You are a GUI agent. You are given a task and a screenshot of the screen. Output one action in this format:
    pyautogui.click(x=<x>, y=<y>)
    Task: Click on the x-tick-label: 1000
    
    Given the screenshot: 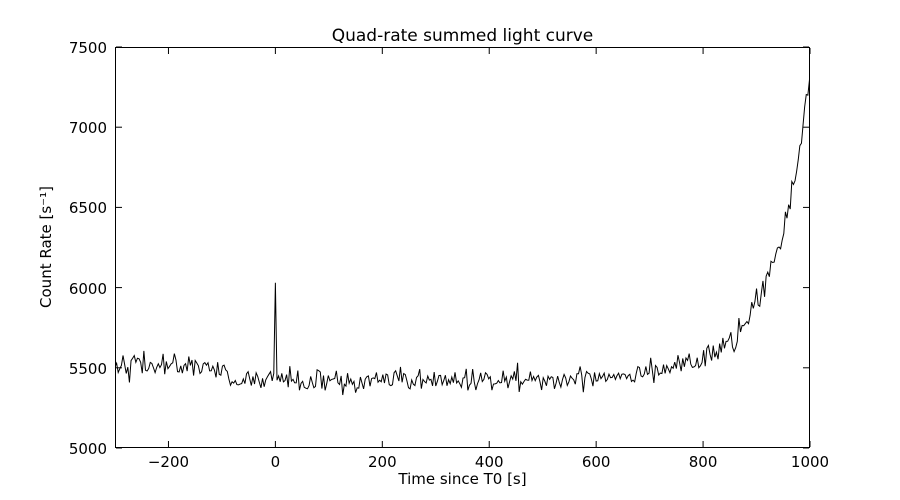 What is the action you would take?
    pyautogui.click(x=810, y=462)
    